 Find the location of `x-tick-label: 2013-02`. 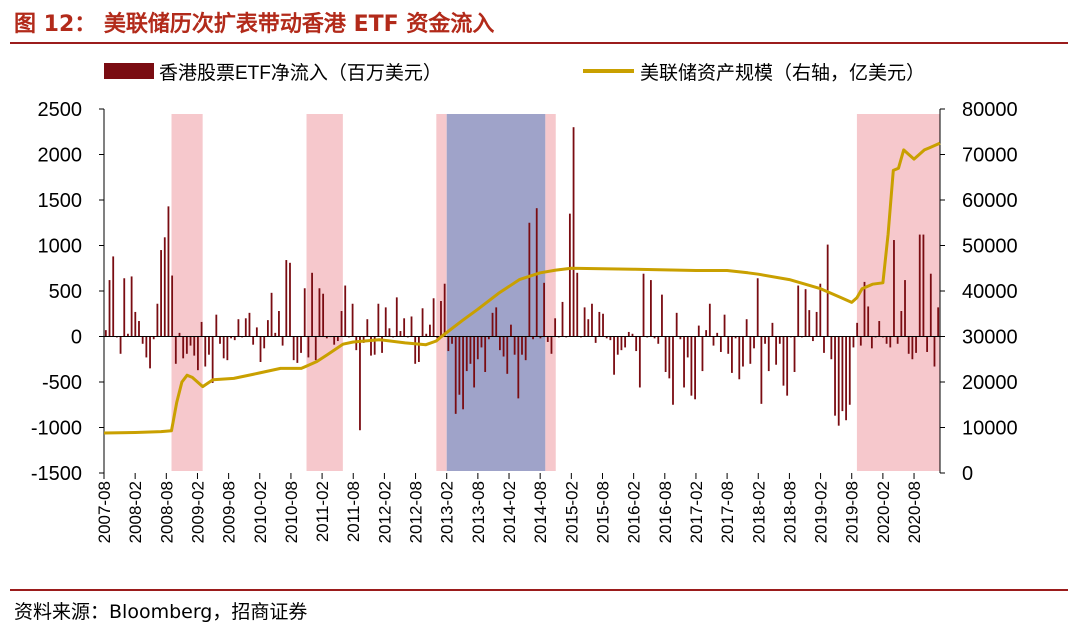

x-tick-label: 2013-02 is located at coordinates (447, 512).